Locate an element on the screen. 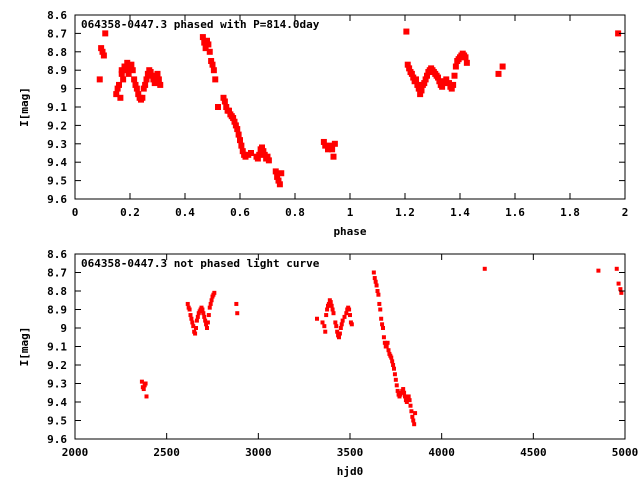 The image size is (640, 480). raw-y-tick-label: 9.1 is located at coordinates (57, 347).